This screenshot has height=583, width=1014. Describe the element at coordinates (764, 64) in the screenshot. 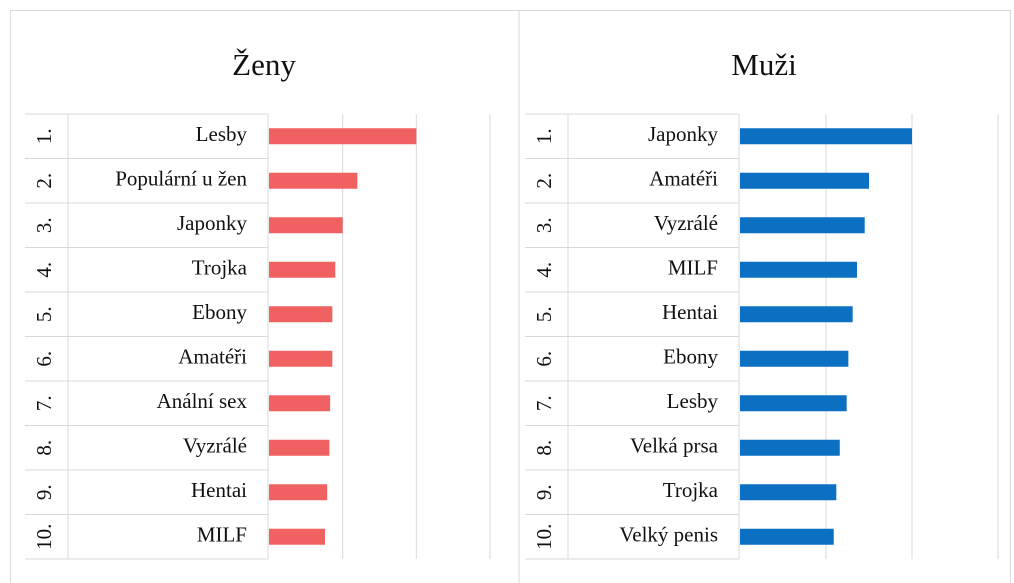

I see `panel-title: Muži` at that location.